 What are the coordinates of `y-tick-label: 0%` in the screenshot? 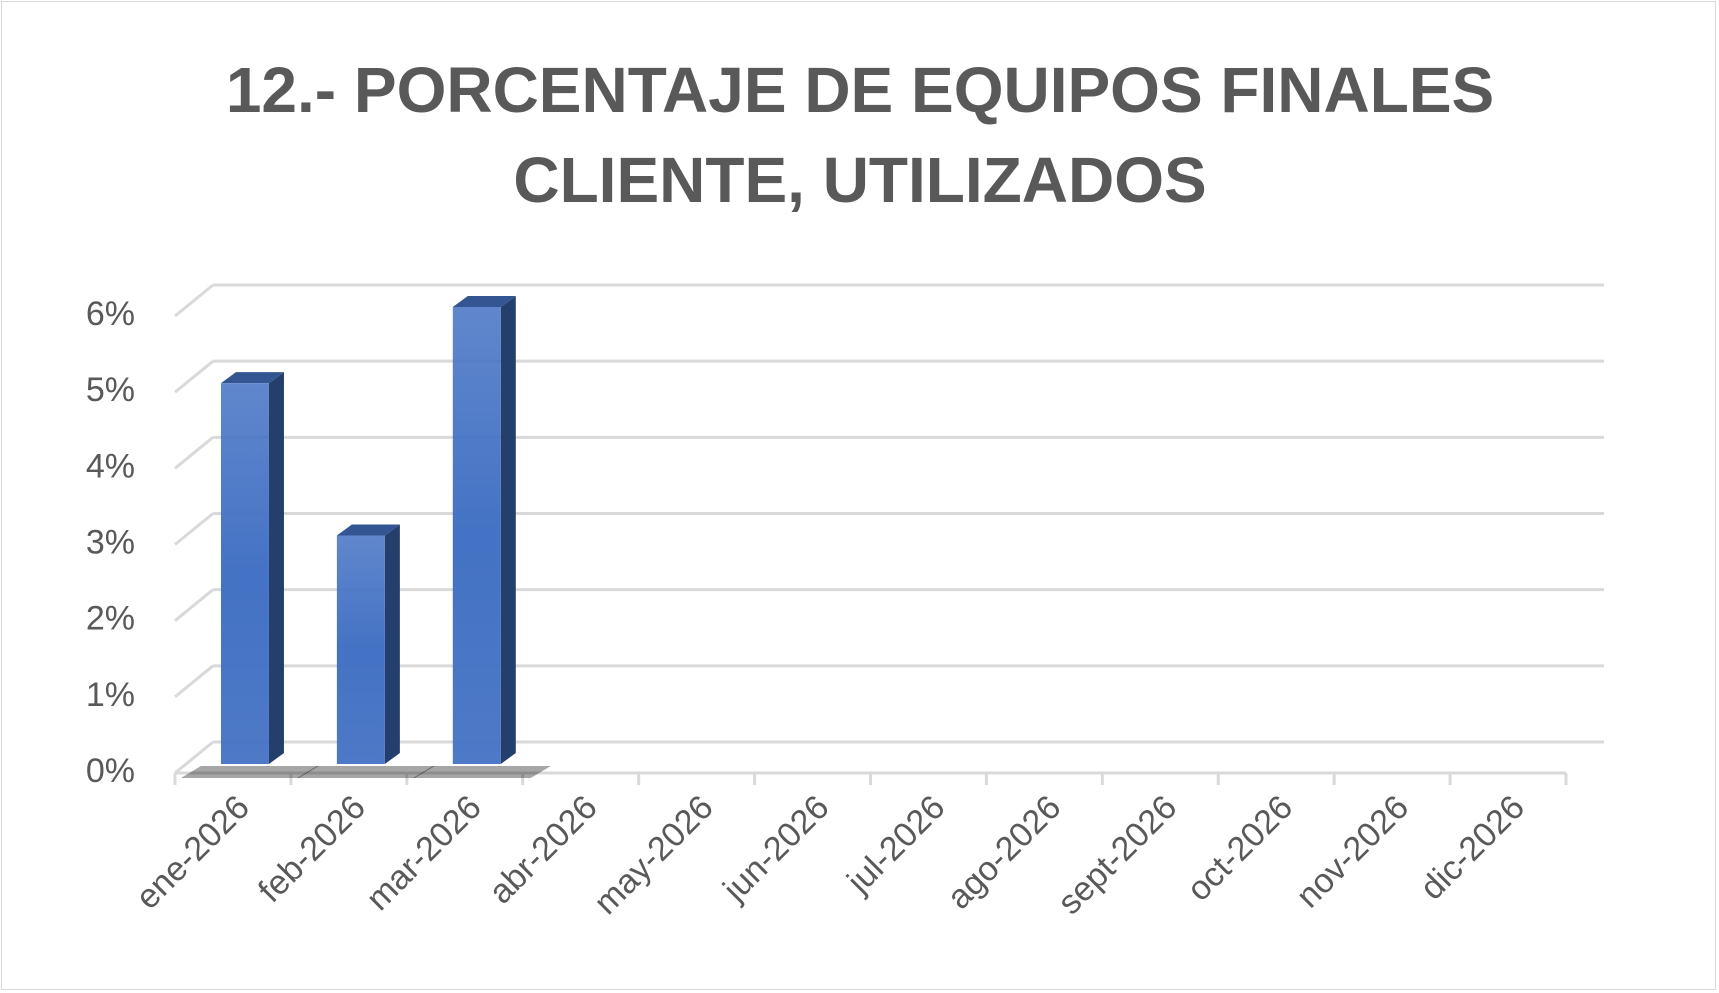 It's located at (110, 771).